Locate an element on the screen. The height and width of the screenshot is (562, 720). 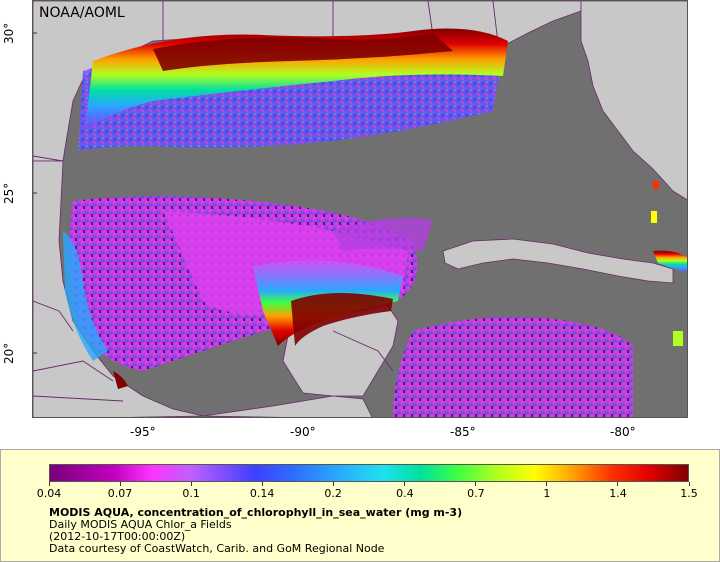
colorbar-tick-label: 1 is located at coordinates (547, 493).